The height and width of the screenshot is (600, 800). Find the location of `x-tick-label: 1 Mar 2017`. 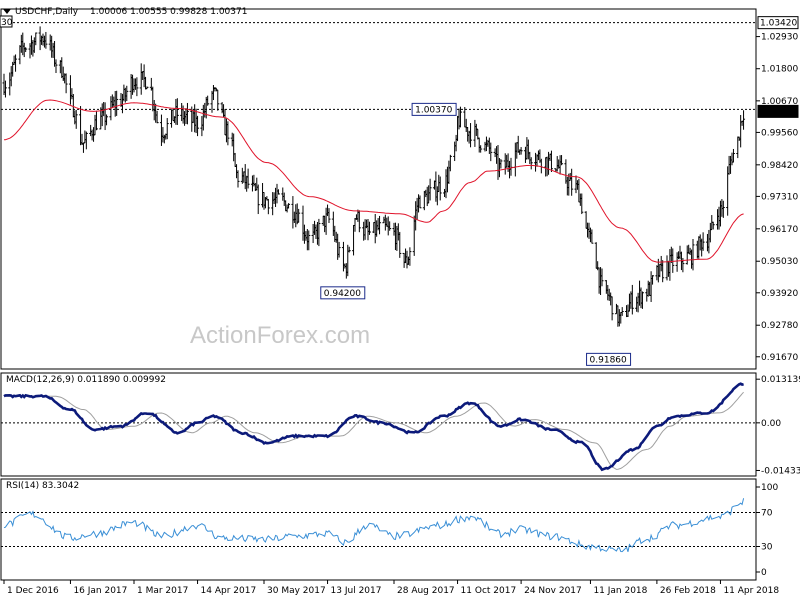

x-tick-label: 1 Mar 2017 is located at coordinates (162, 591).